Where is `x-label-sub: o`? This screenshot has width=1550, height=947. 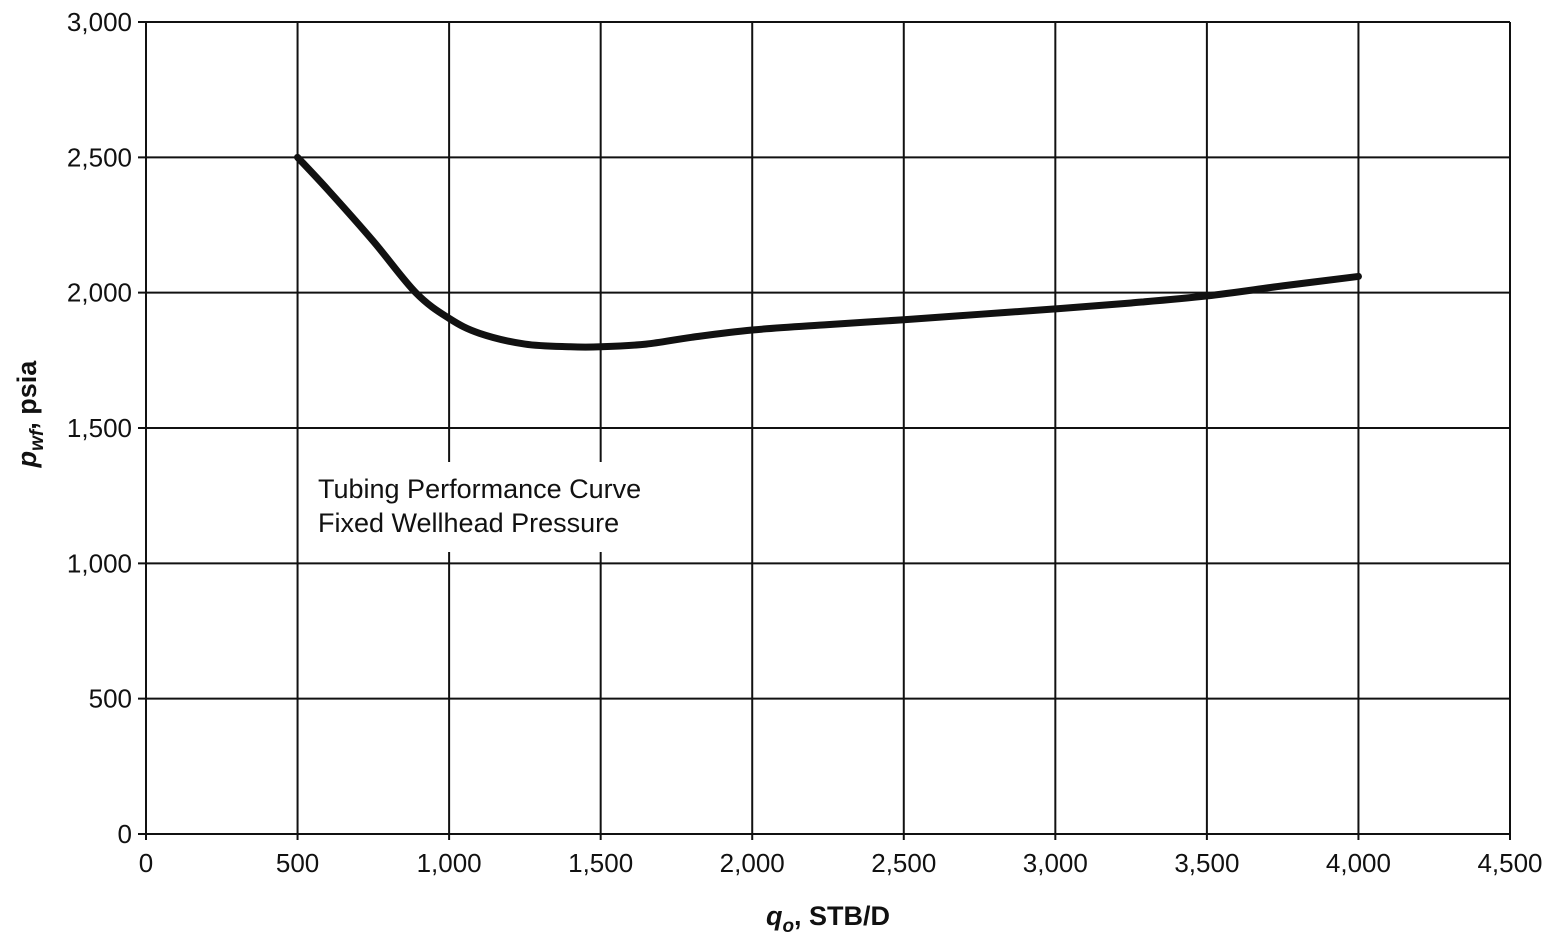 x-label-sub: o is located at coordinates (788, 926).